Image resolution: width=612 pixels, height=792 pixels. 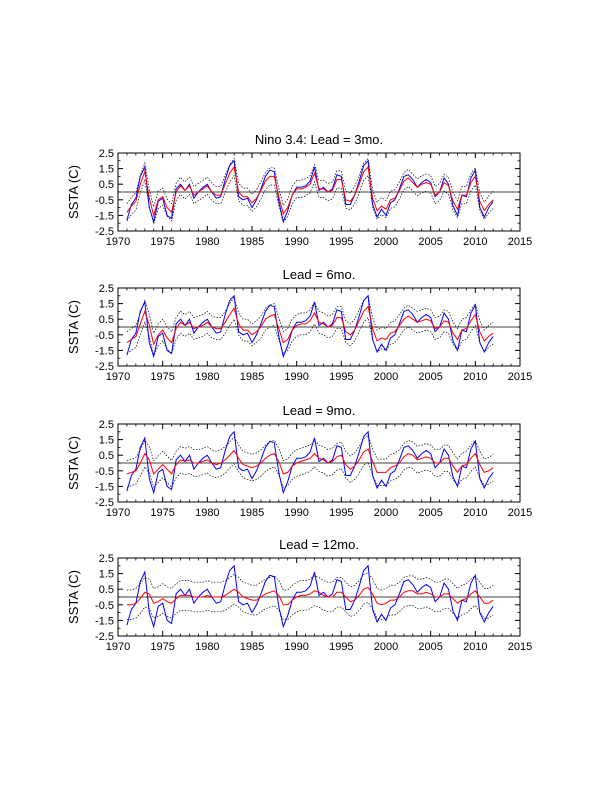 What do you see at coordinates (319, 410) in the screenshot?
I see `chart-title: Lead = 9mo.` at bounding box center [319, 410].